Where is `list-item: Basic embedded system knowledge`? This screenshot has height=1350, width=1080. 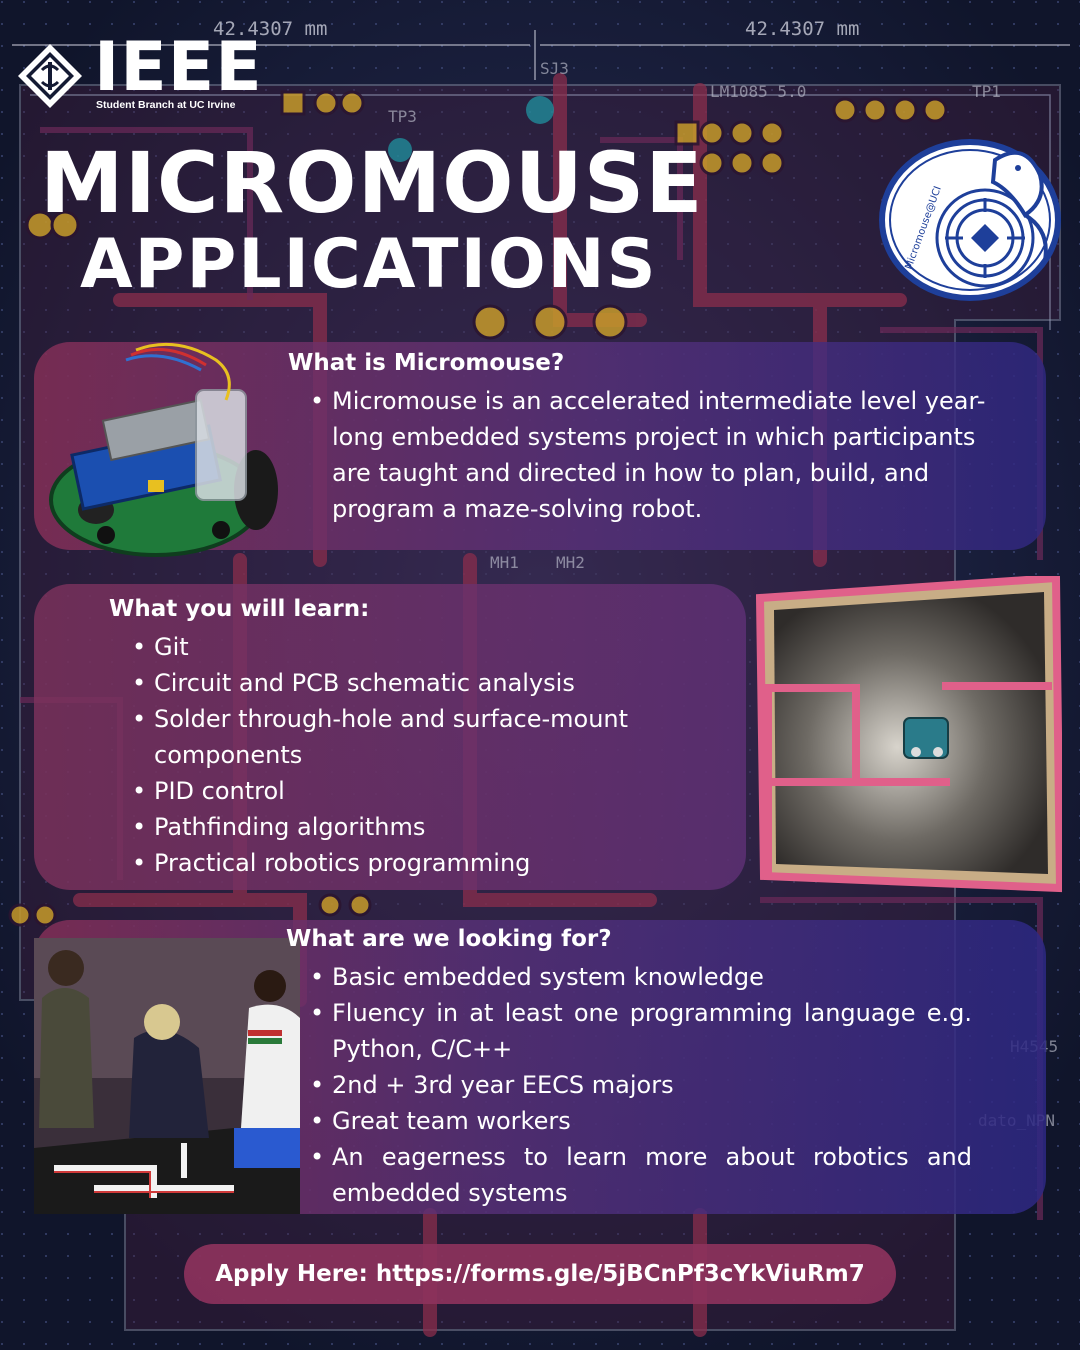
list-item: Basic embedded system knowledge is located at coordinates (641, 977).